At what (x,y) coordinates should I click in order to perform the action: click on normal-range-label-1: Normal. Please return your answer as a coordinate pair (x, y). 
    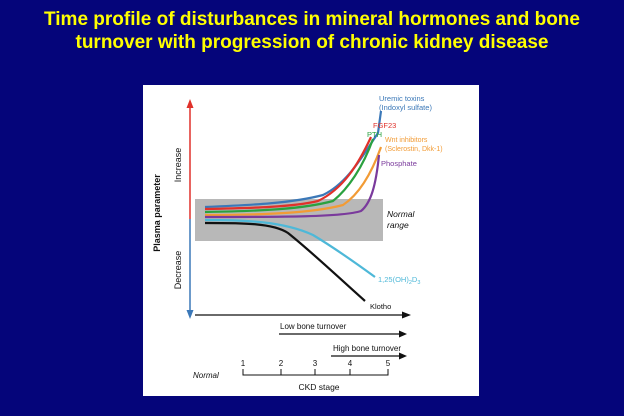
    Looking at the image, I should click on (401, 214).